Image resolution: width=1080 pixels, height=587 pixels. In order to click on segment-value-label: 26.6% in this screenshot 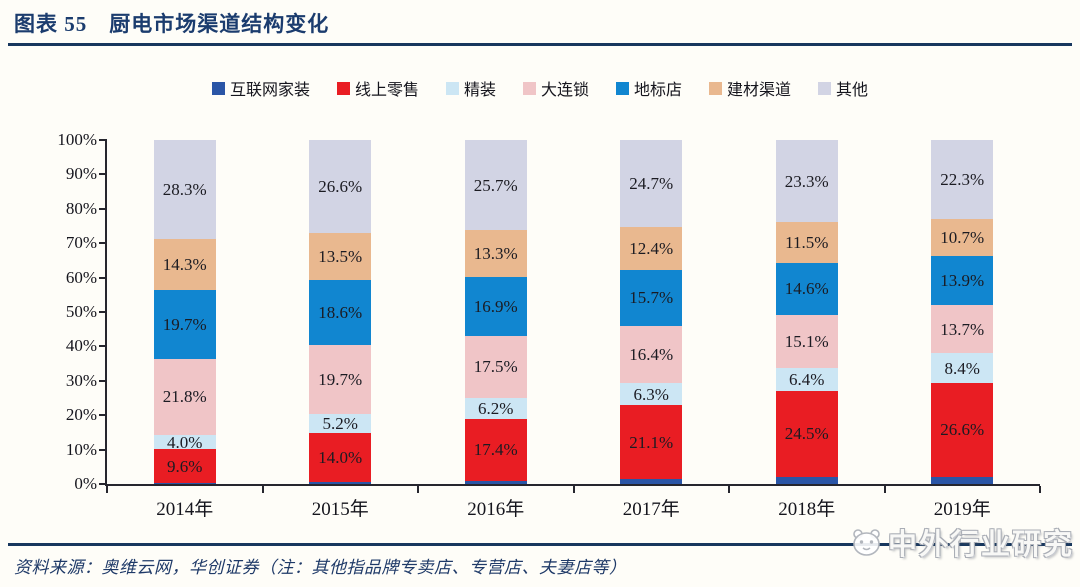, I will do `click(340, 187)`.